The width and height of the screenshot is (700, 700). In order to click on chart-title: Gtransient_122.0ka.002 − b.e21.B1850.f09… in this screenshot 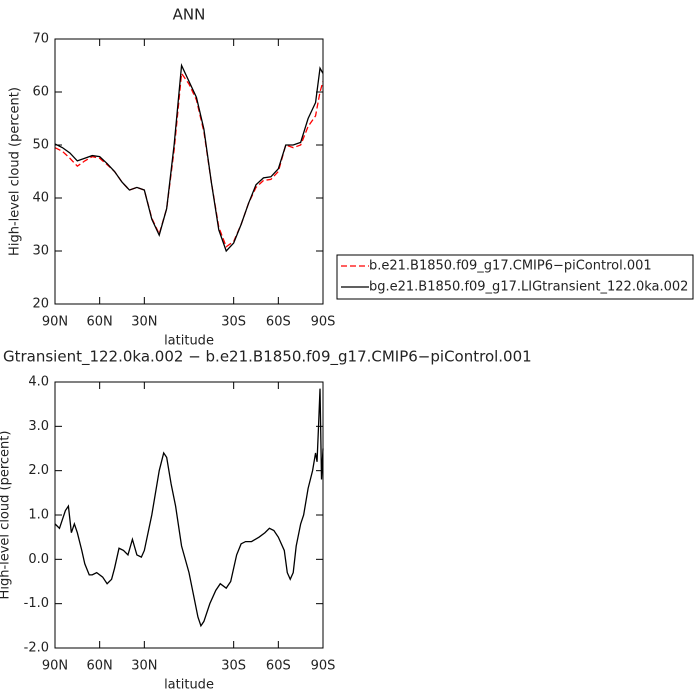, I will do `click(267, 357)`.